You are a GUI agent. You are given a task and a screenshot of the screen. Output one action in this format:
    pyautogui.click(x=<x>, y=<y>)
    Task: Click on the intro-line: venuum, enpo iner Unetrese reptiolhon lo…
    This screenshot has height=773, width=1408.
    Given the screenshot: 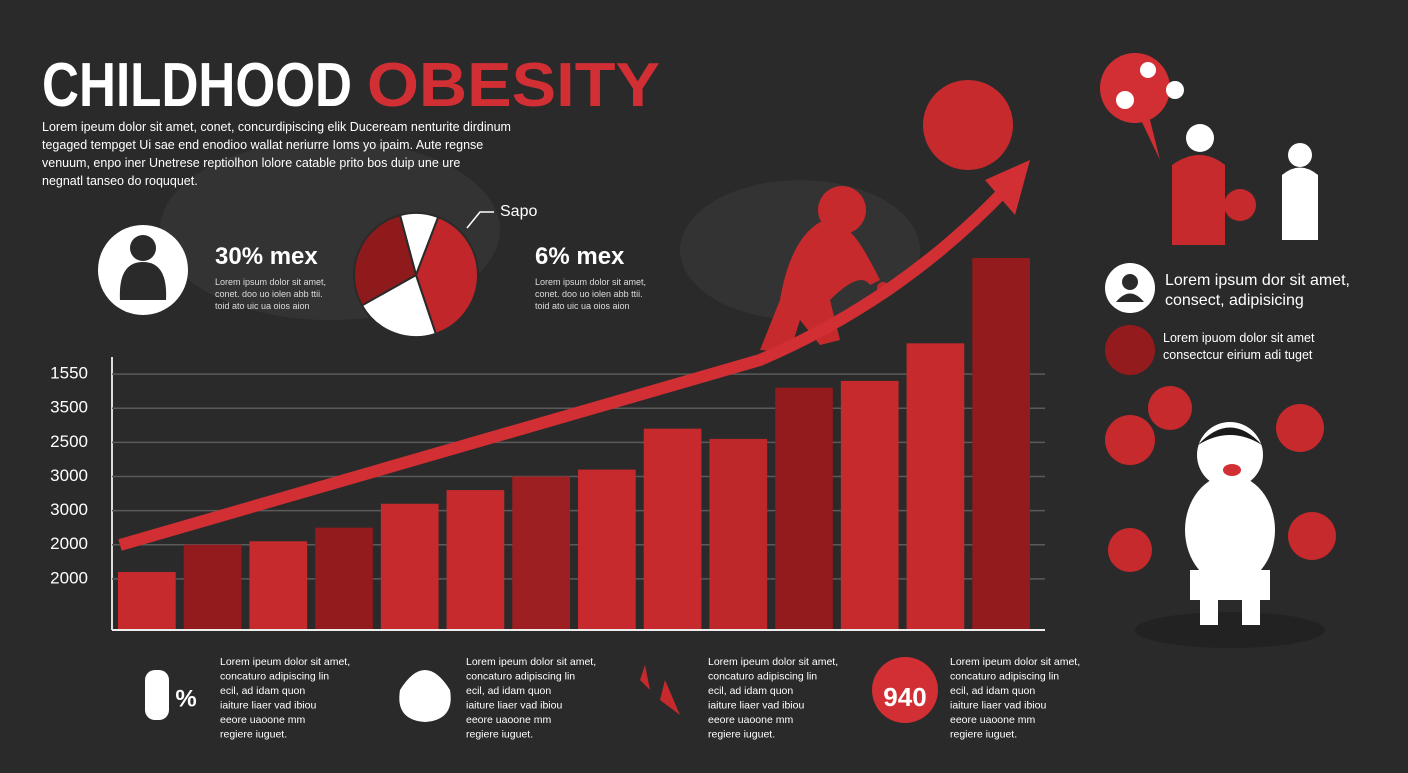 What is the action you would take?
    pyautogui.click(x=251, y=163)
    